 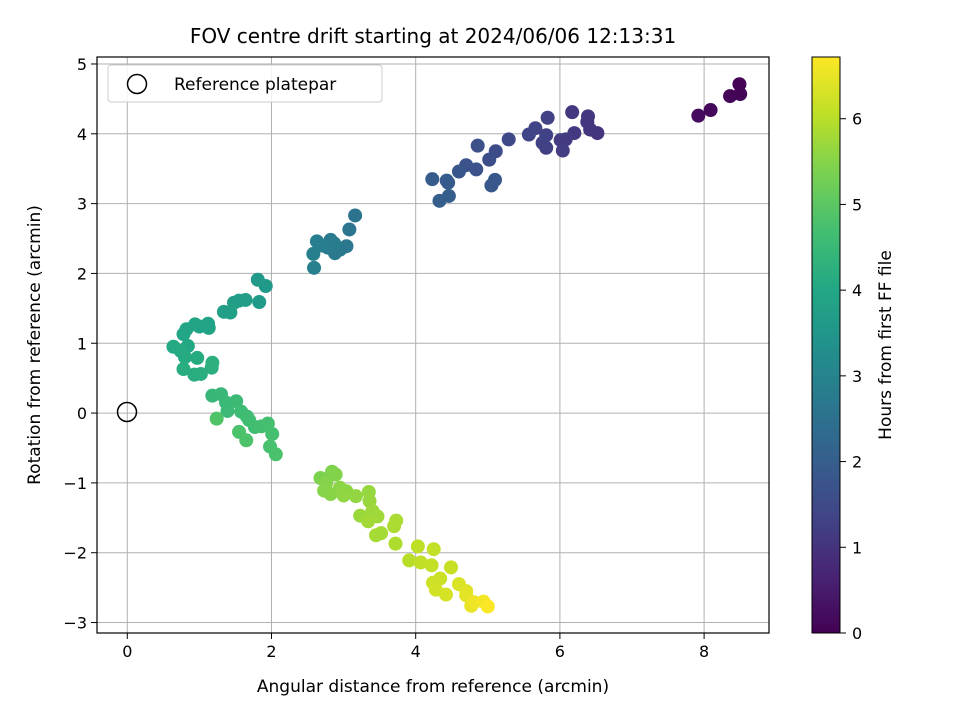 What do you see at coordinates (857, 376) in the screenshot?
I see `colorbar-tick-label: 3` at bounding box center [857, 376].